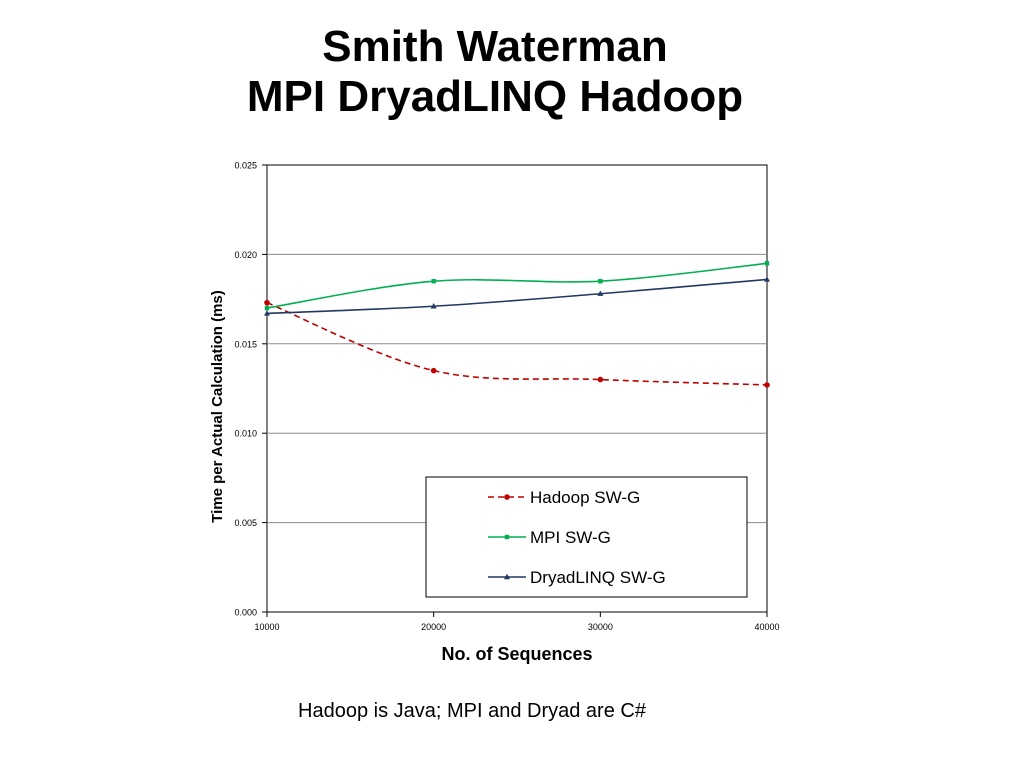 This screenshot has height=768, width=1024. I want to click on slide-title-line-2: MPI DryadLINQ Hadoop, so click(495, 96).